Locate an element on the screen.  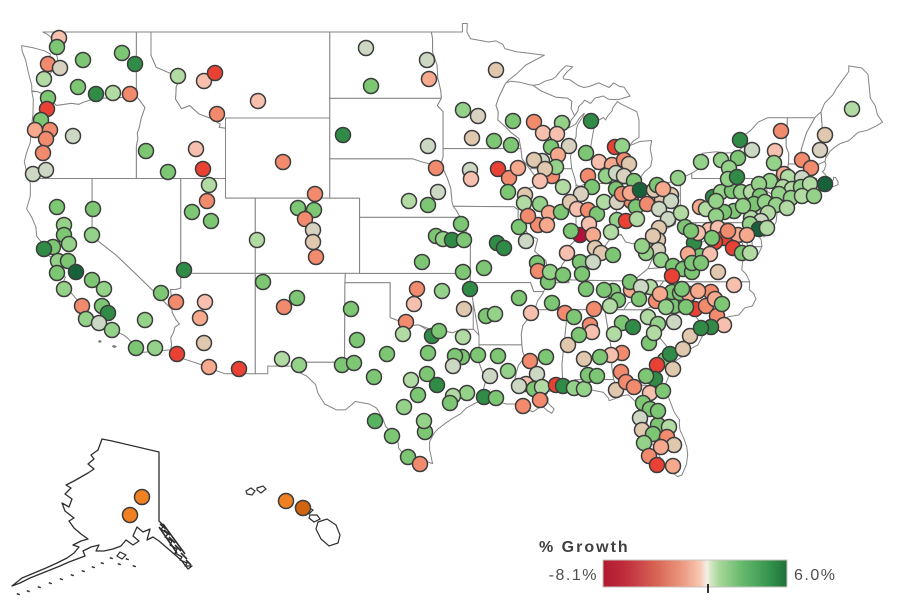
svg-text: 6.0% is located at coordinates (815, 575).